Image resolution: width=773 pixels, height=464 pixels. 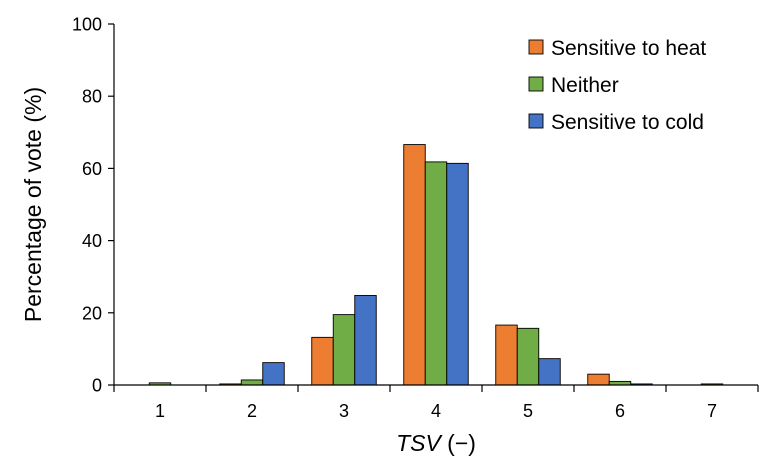 I want to click on legend-label-sensitive-to-cold: Sensitive to cold, so click(x=627, y=122).